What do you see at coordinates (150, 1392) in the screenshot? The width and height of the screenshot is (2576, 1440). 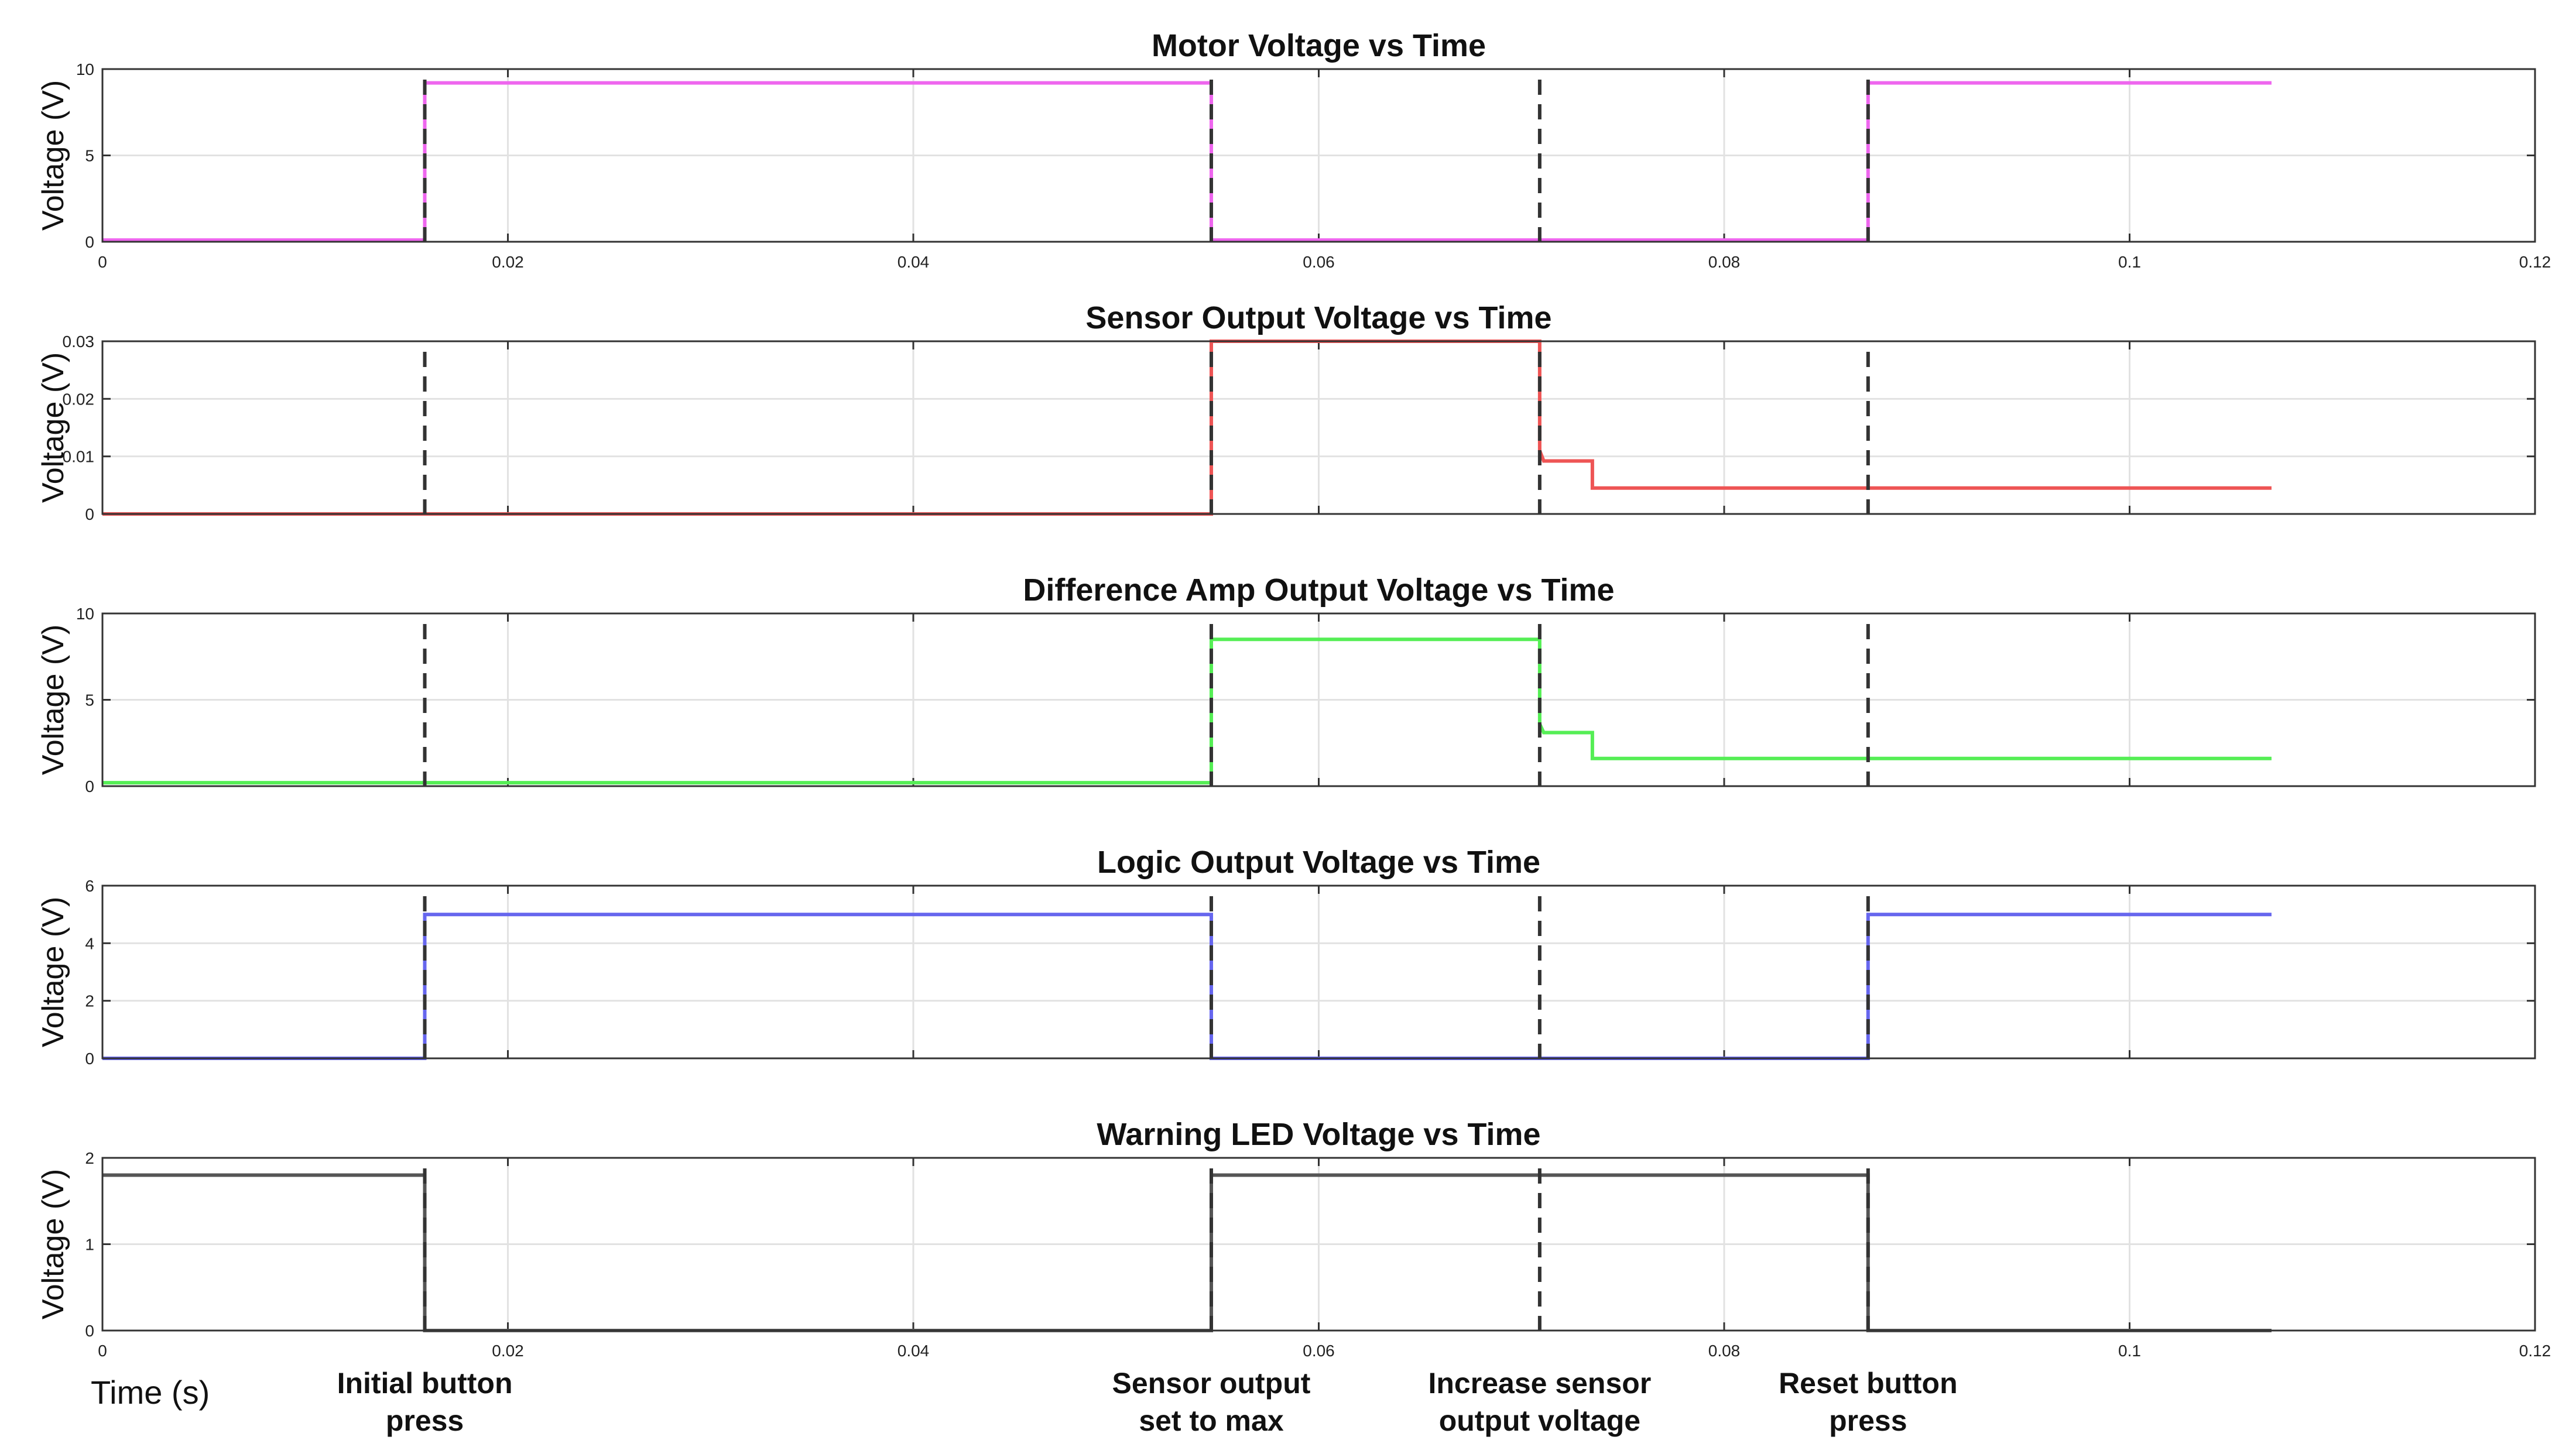 I see `x-axis-label: Time (s)` at bounding box center [150, 1392].